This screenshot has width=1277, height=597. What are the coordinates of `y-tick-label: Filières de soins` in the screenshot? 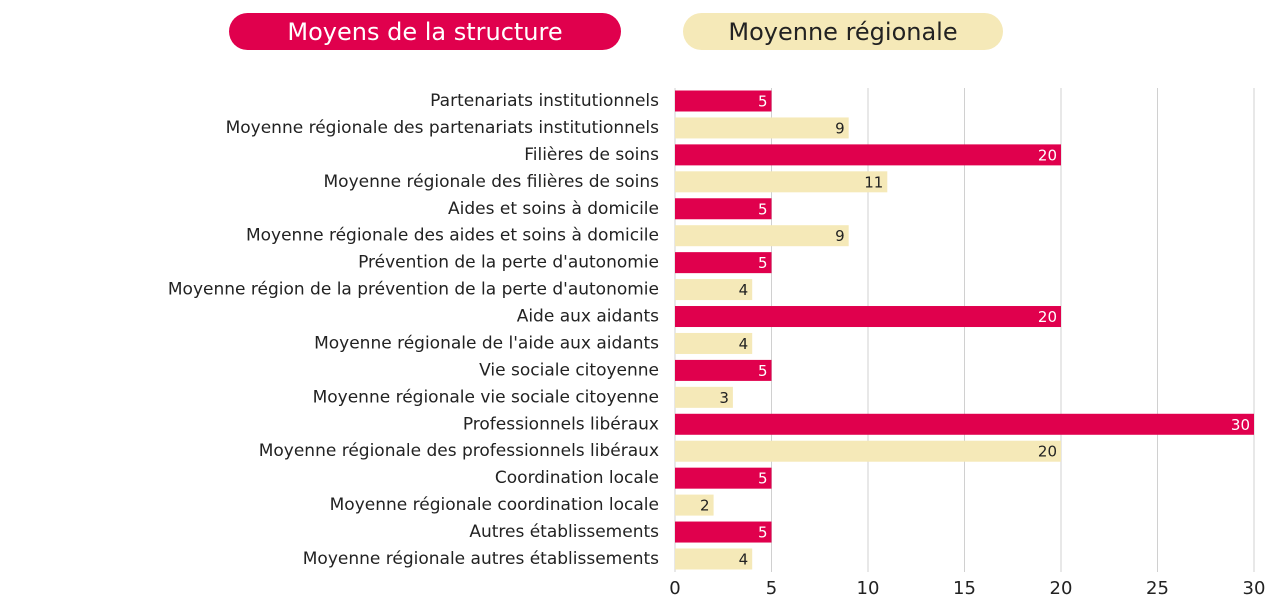 It's located at (591, 155).